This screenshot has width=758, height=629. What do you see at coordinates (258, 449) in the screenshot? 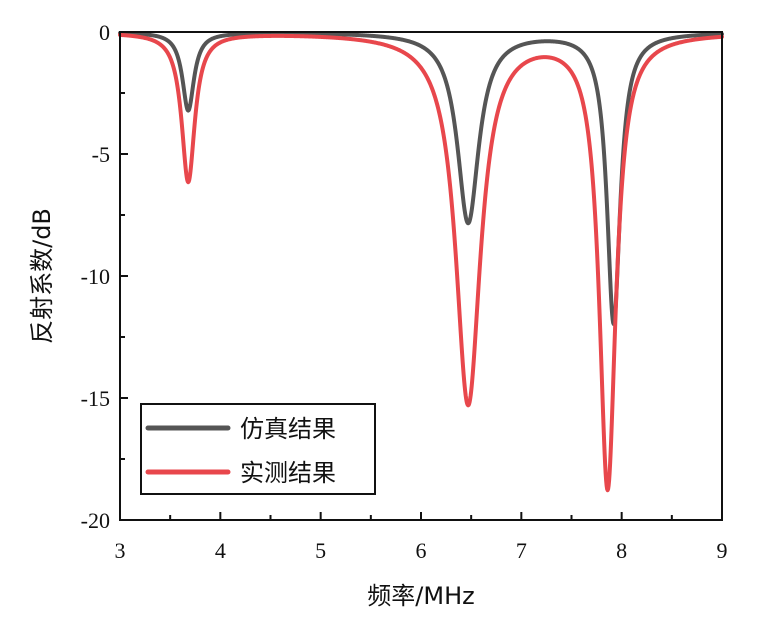
I see `legend-box` at bounding box center [258, 449].